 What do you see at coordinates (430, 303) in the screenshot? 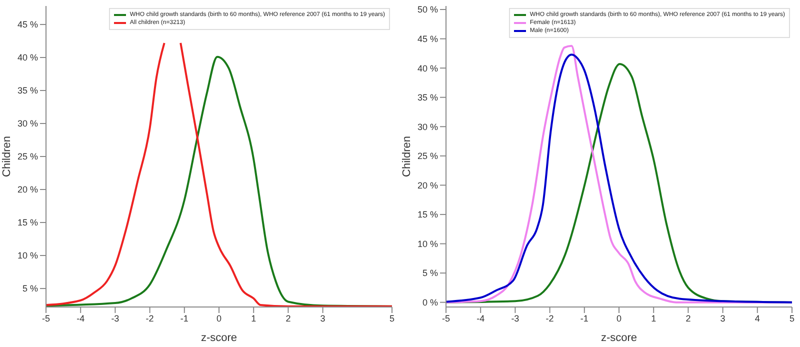
I see `y-tick-label: 0 %` at bounding box center [430, 303].